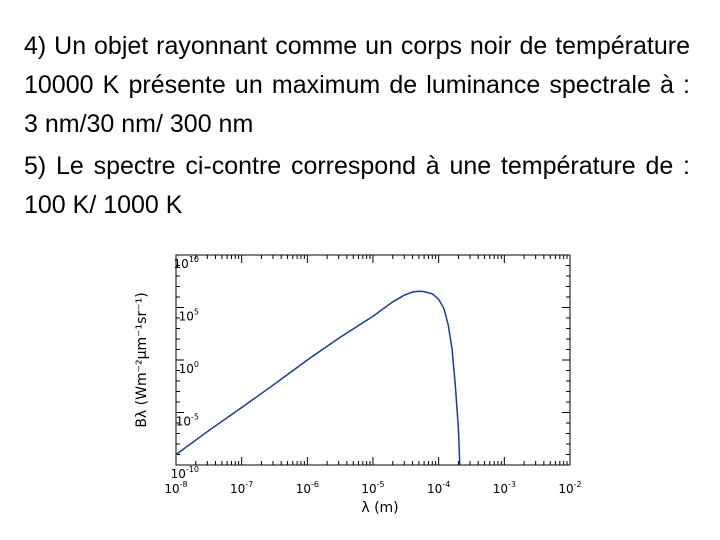 The image size is (720, 540). I want to click on y-tick-labels: 10¹⁰ 10⁵ 10⁰ 10⁻⁵ 10⁻¹⁰, so click(185, 368).